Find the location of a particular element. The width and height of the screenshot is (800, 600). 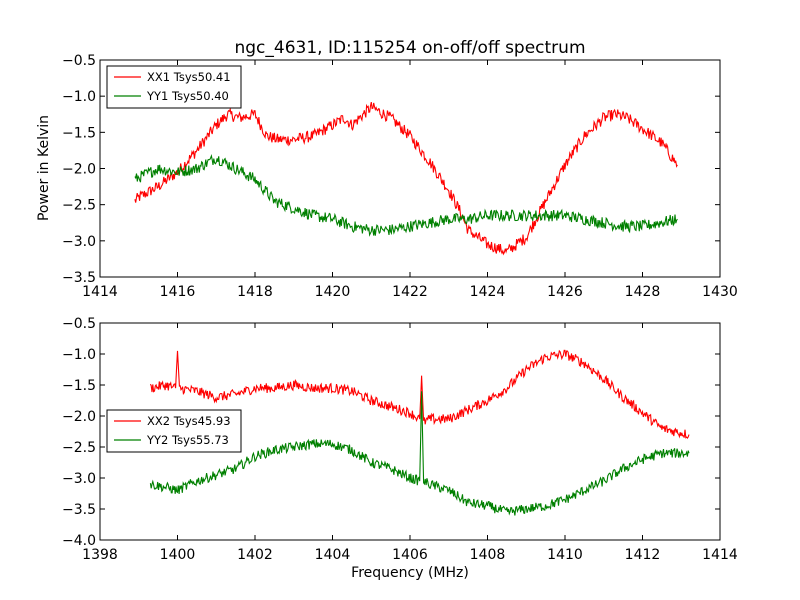

legend-label: XX2 Tsys45.93 is located at coordinates (189, 421).